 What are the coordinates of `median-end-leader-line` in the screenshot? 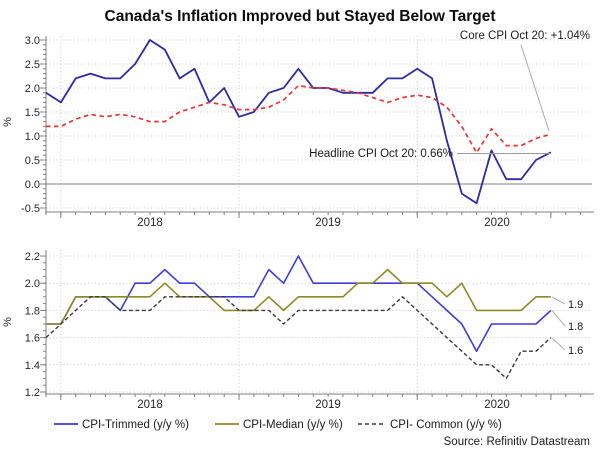 It's located at (558, 300).